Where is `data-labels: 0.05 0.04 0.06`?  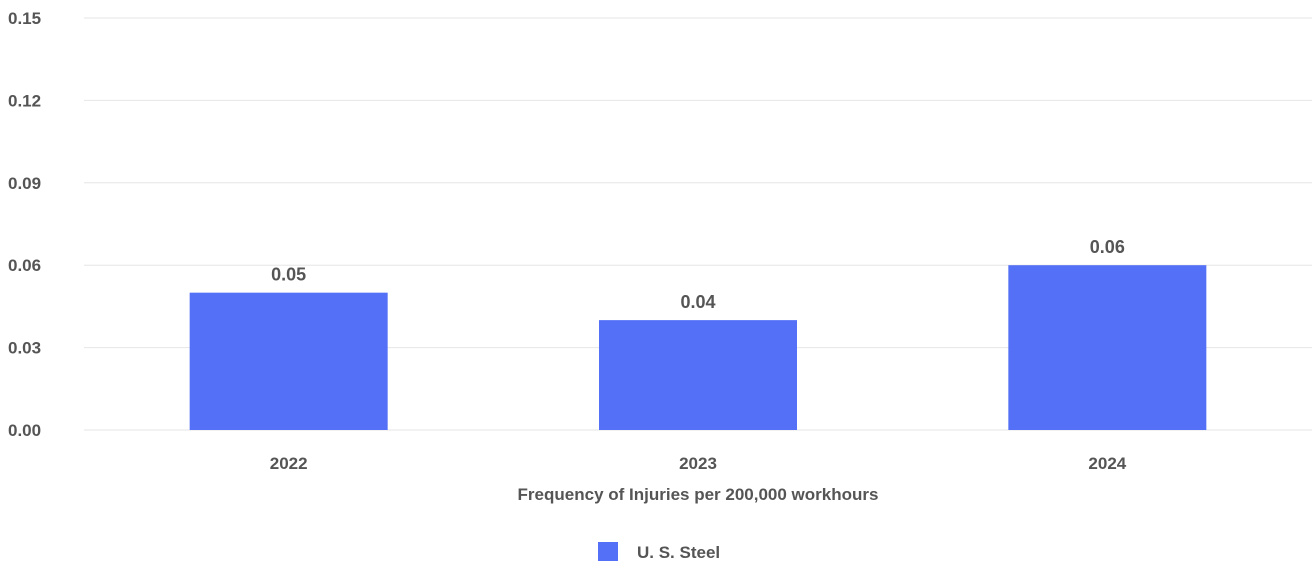 data-labels: 0.05 0.04 0.06 is located at coordinates (698, 274).